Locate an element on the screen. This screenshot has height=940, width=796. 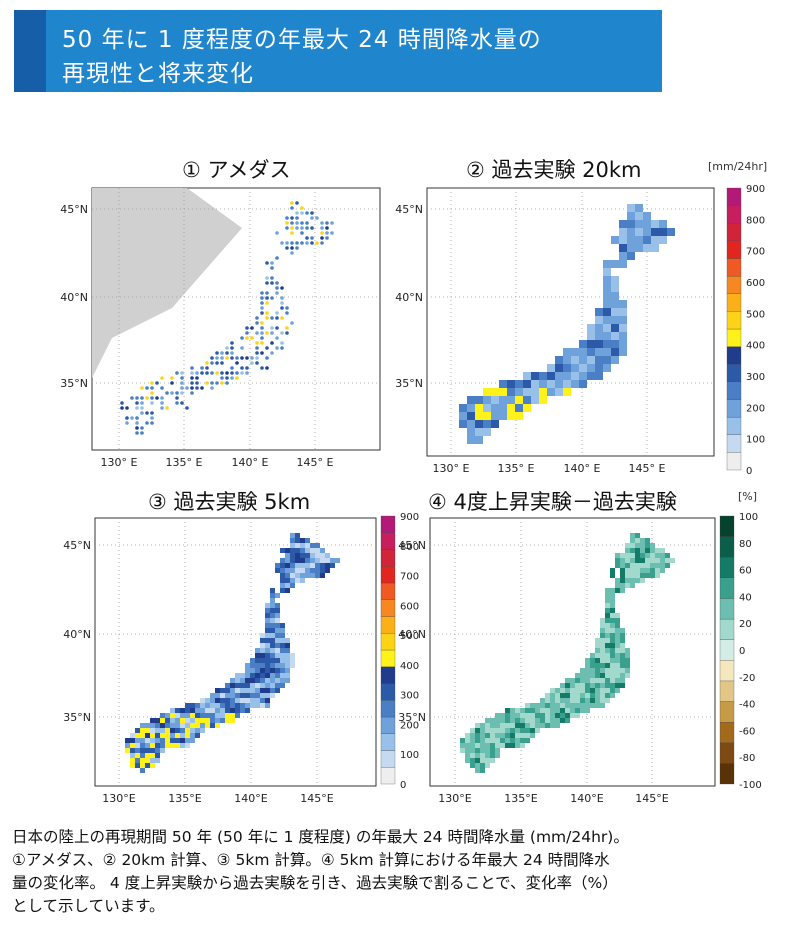
lon-tick-label: 145°E is located at coordinates (316, 798).